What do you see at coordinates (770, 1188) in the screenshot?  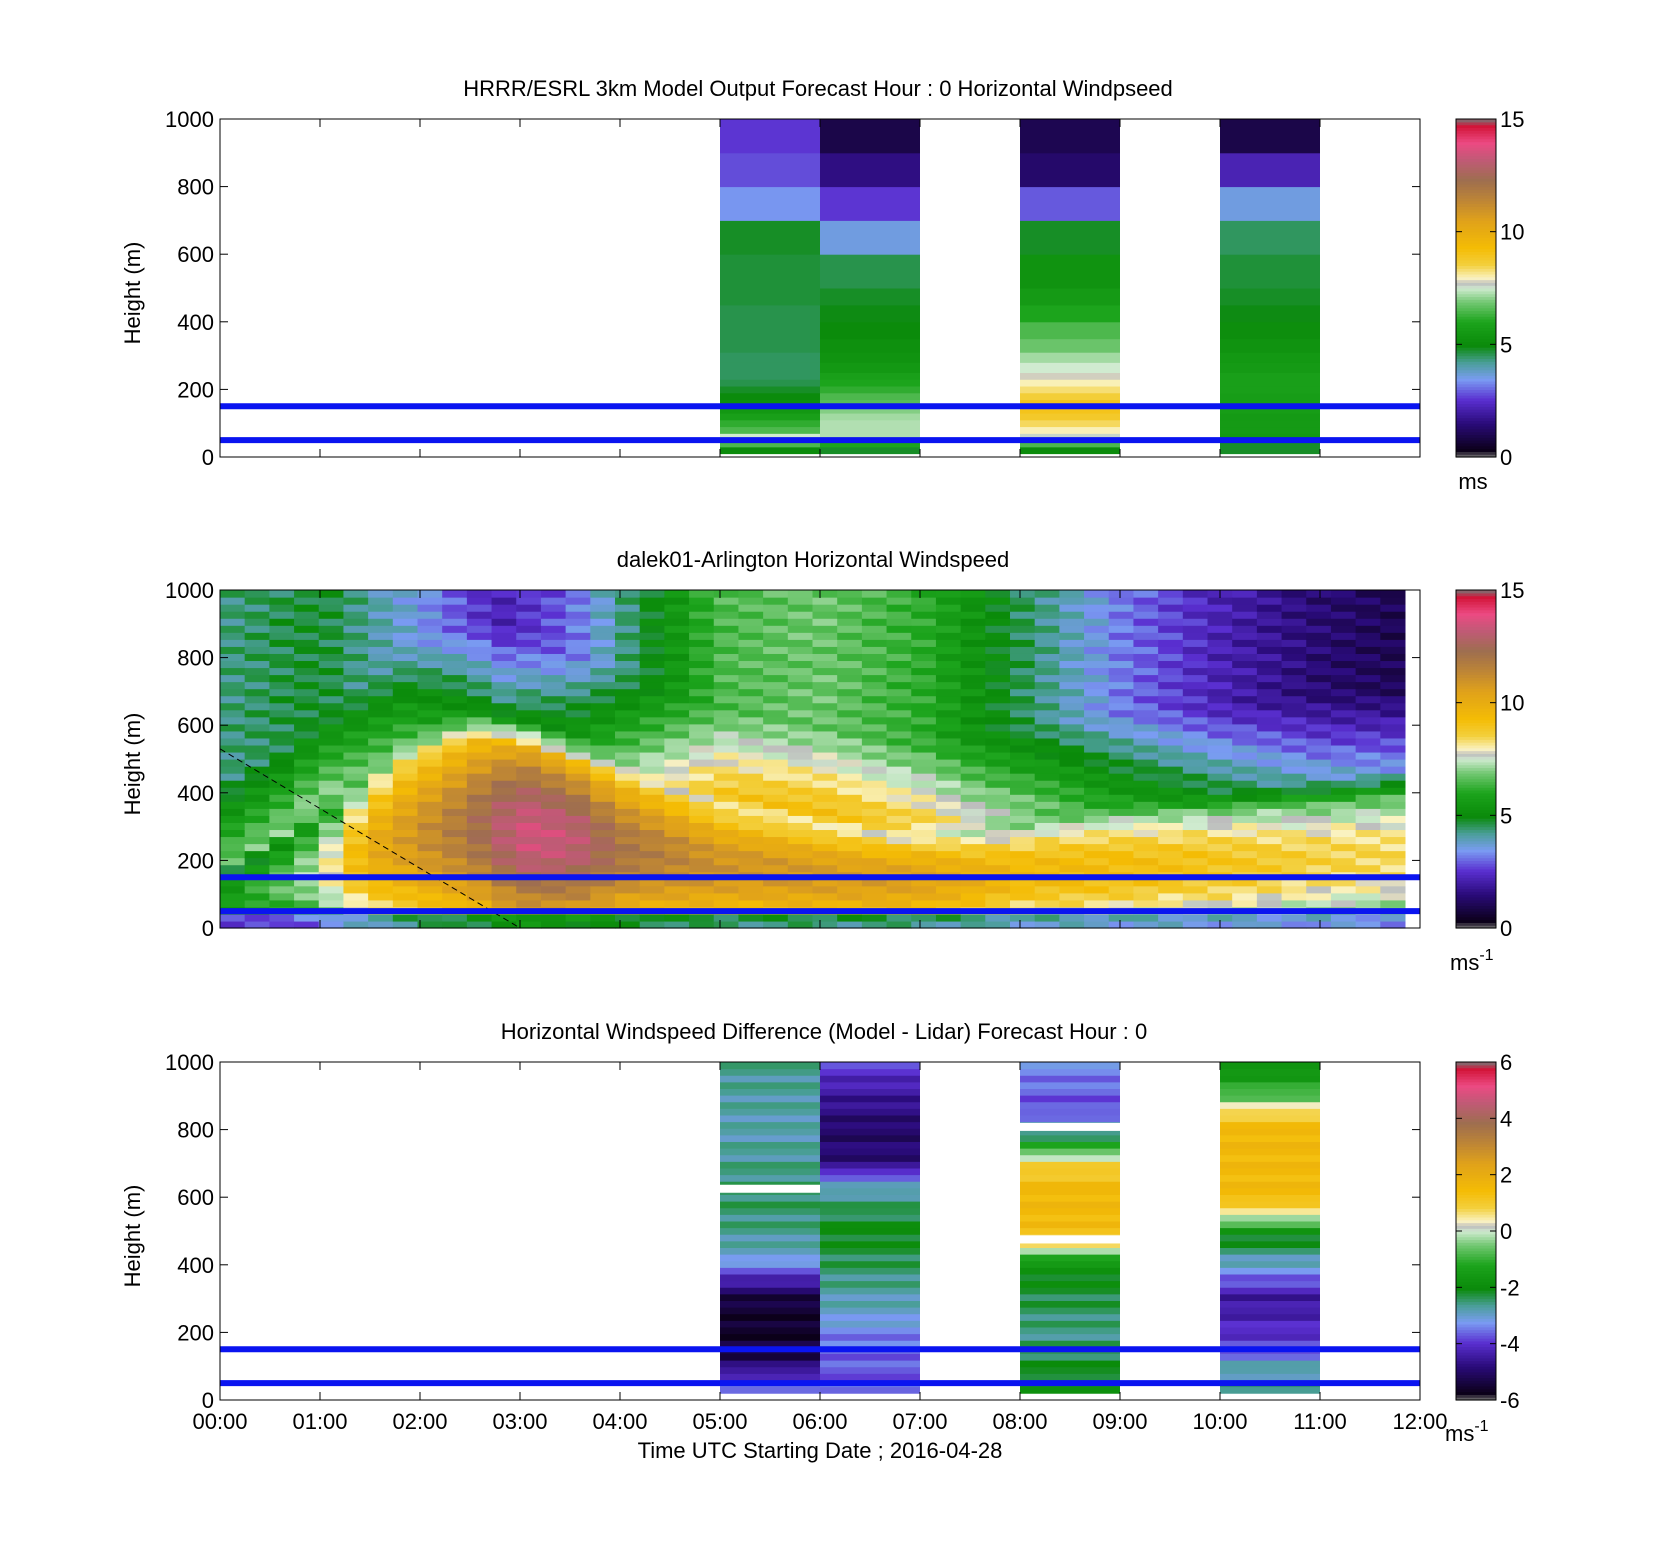 I see `white-gap-bar` at bounding box center [770, 1188].